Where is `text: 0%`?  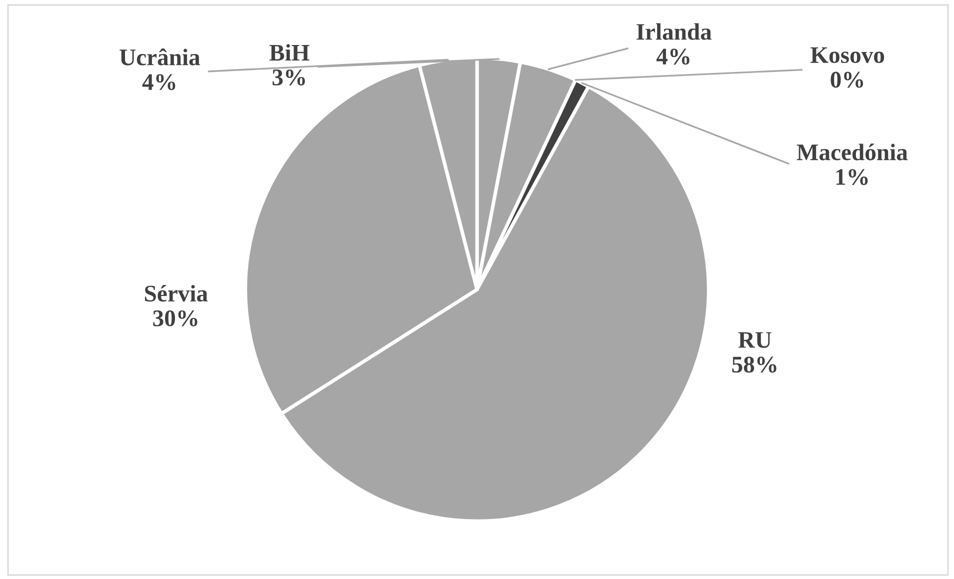 text: 0% is located at coordinates (847, 80).